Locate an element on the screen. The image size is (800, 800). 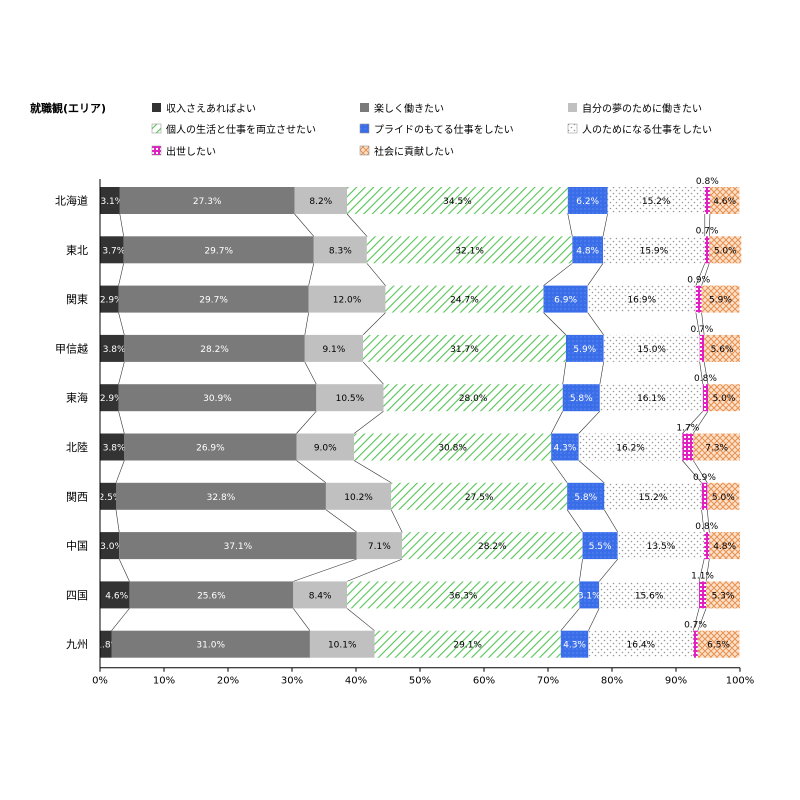
data-label: 6.5% is located at coordinates (718, 646).